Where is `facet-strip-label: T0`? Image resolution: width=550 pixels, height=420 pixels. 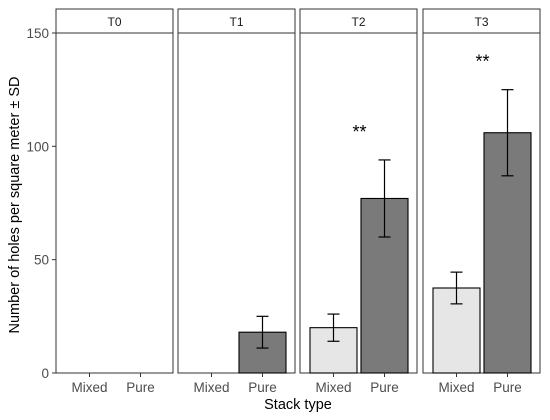
facet-strip-label: T0 is located at coordinates (114, 22).